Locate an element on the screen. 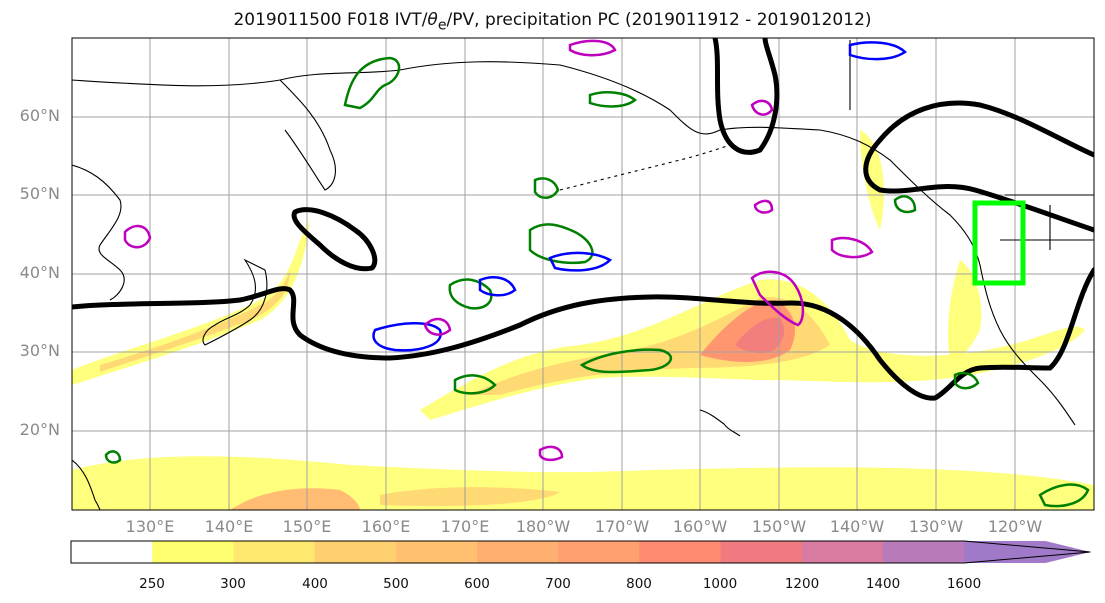 The image size is (1105, 603). colorbar-outline is located at coordinates (580, 552).